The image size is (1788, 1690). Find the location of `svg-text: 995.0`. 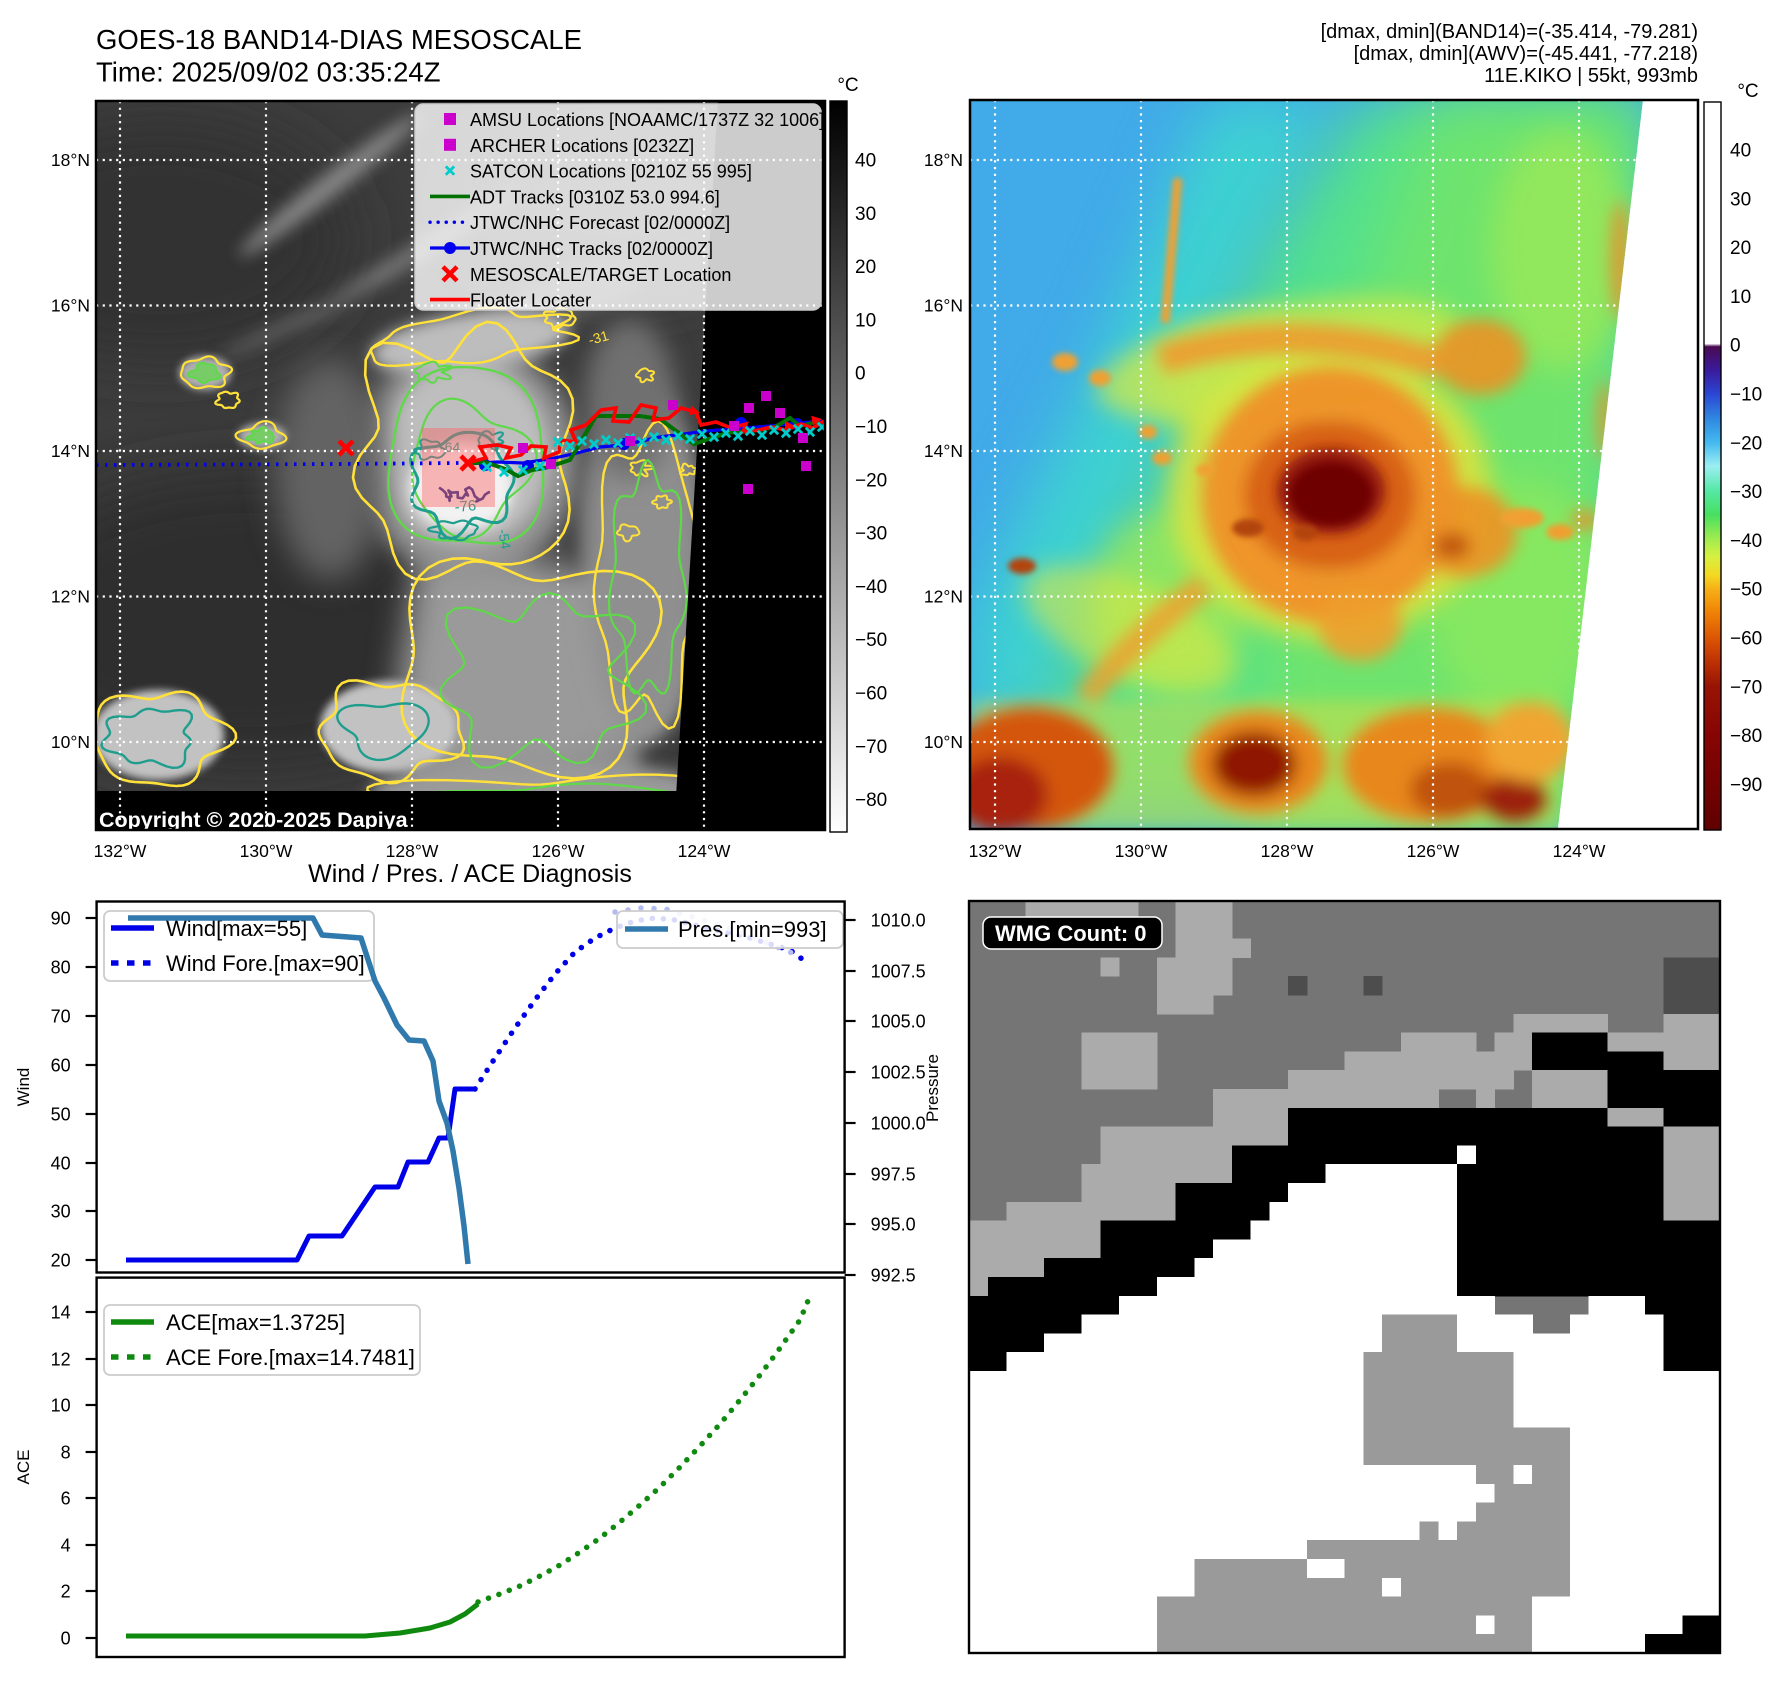

svg-text: 995.0 is located at coordinates (893, 1225).